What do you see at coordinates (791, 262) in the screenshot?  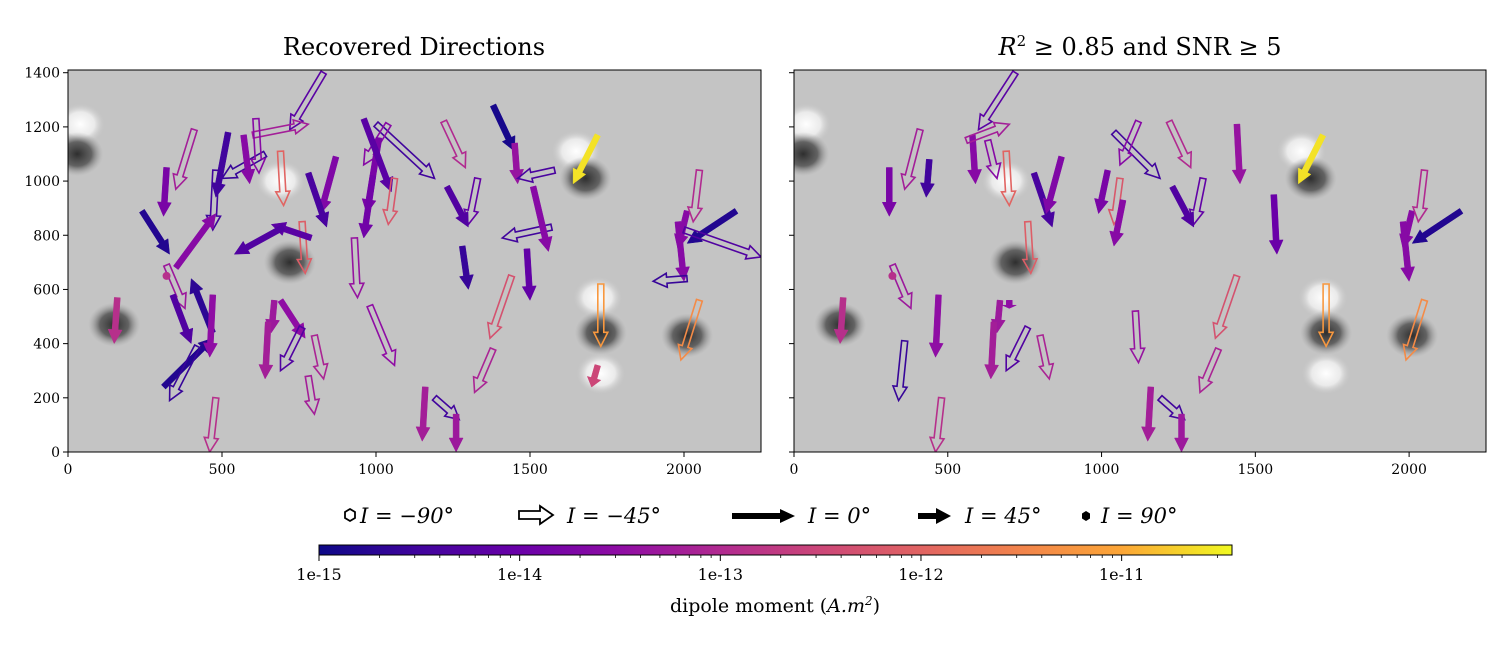 I see `y-ticks-right` at bounding box center [791, 262].